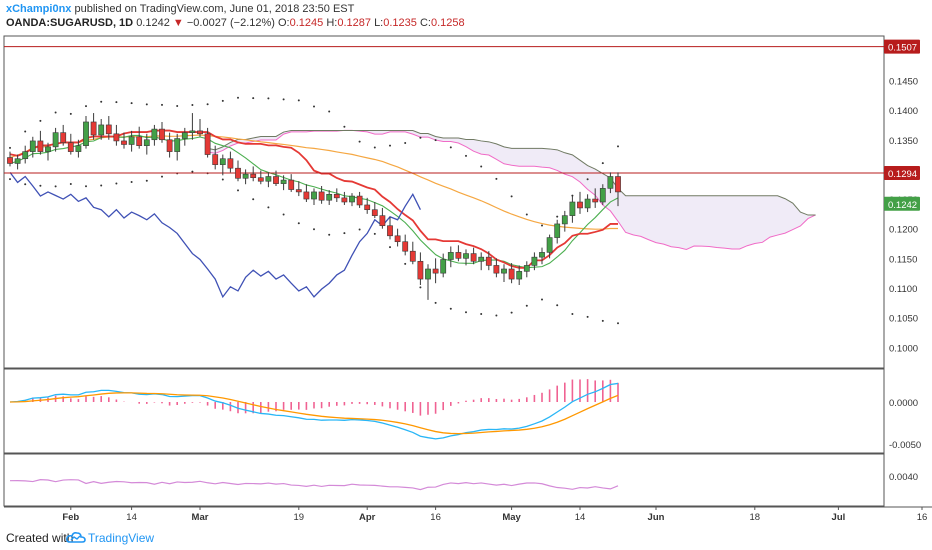 This screenshot has width=932, height=550. I want to click on price-tick-label: 0.1100, so click(903, 289).